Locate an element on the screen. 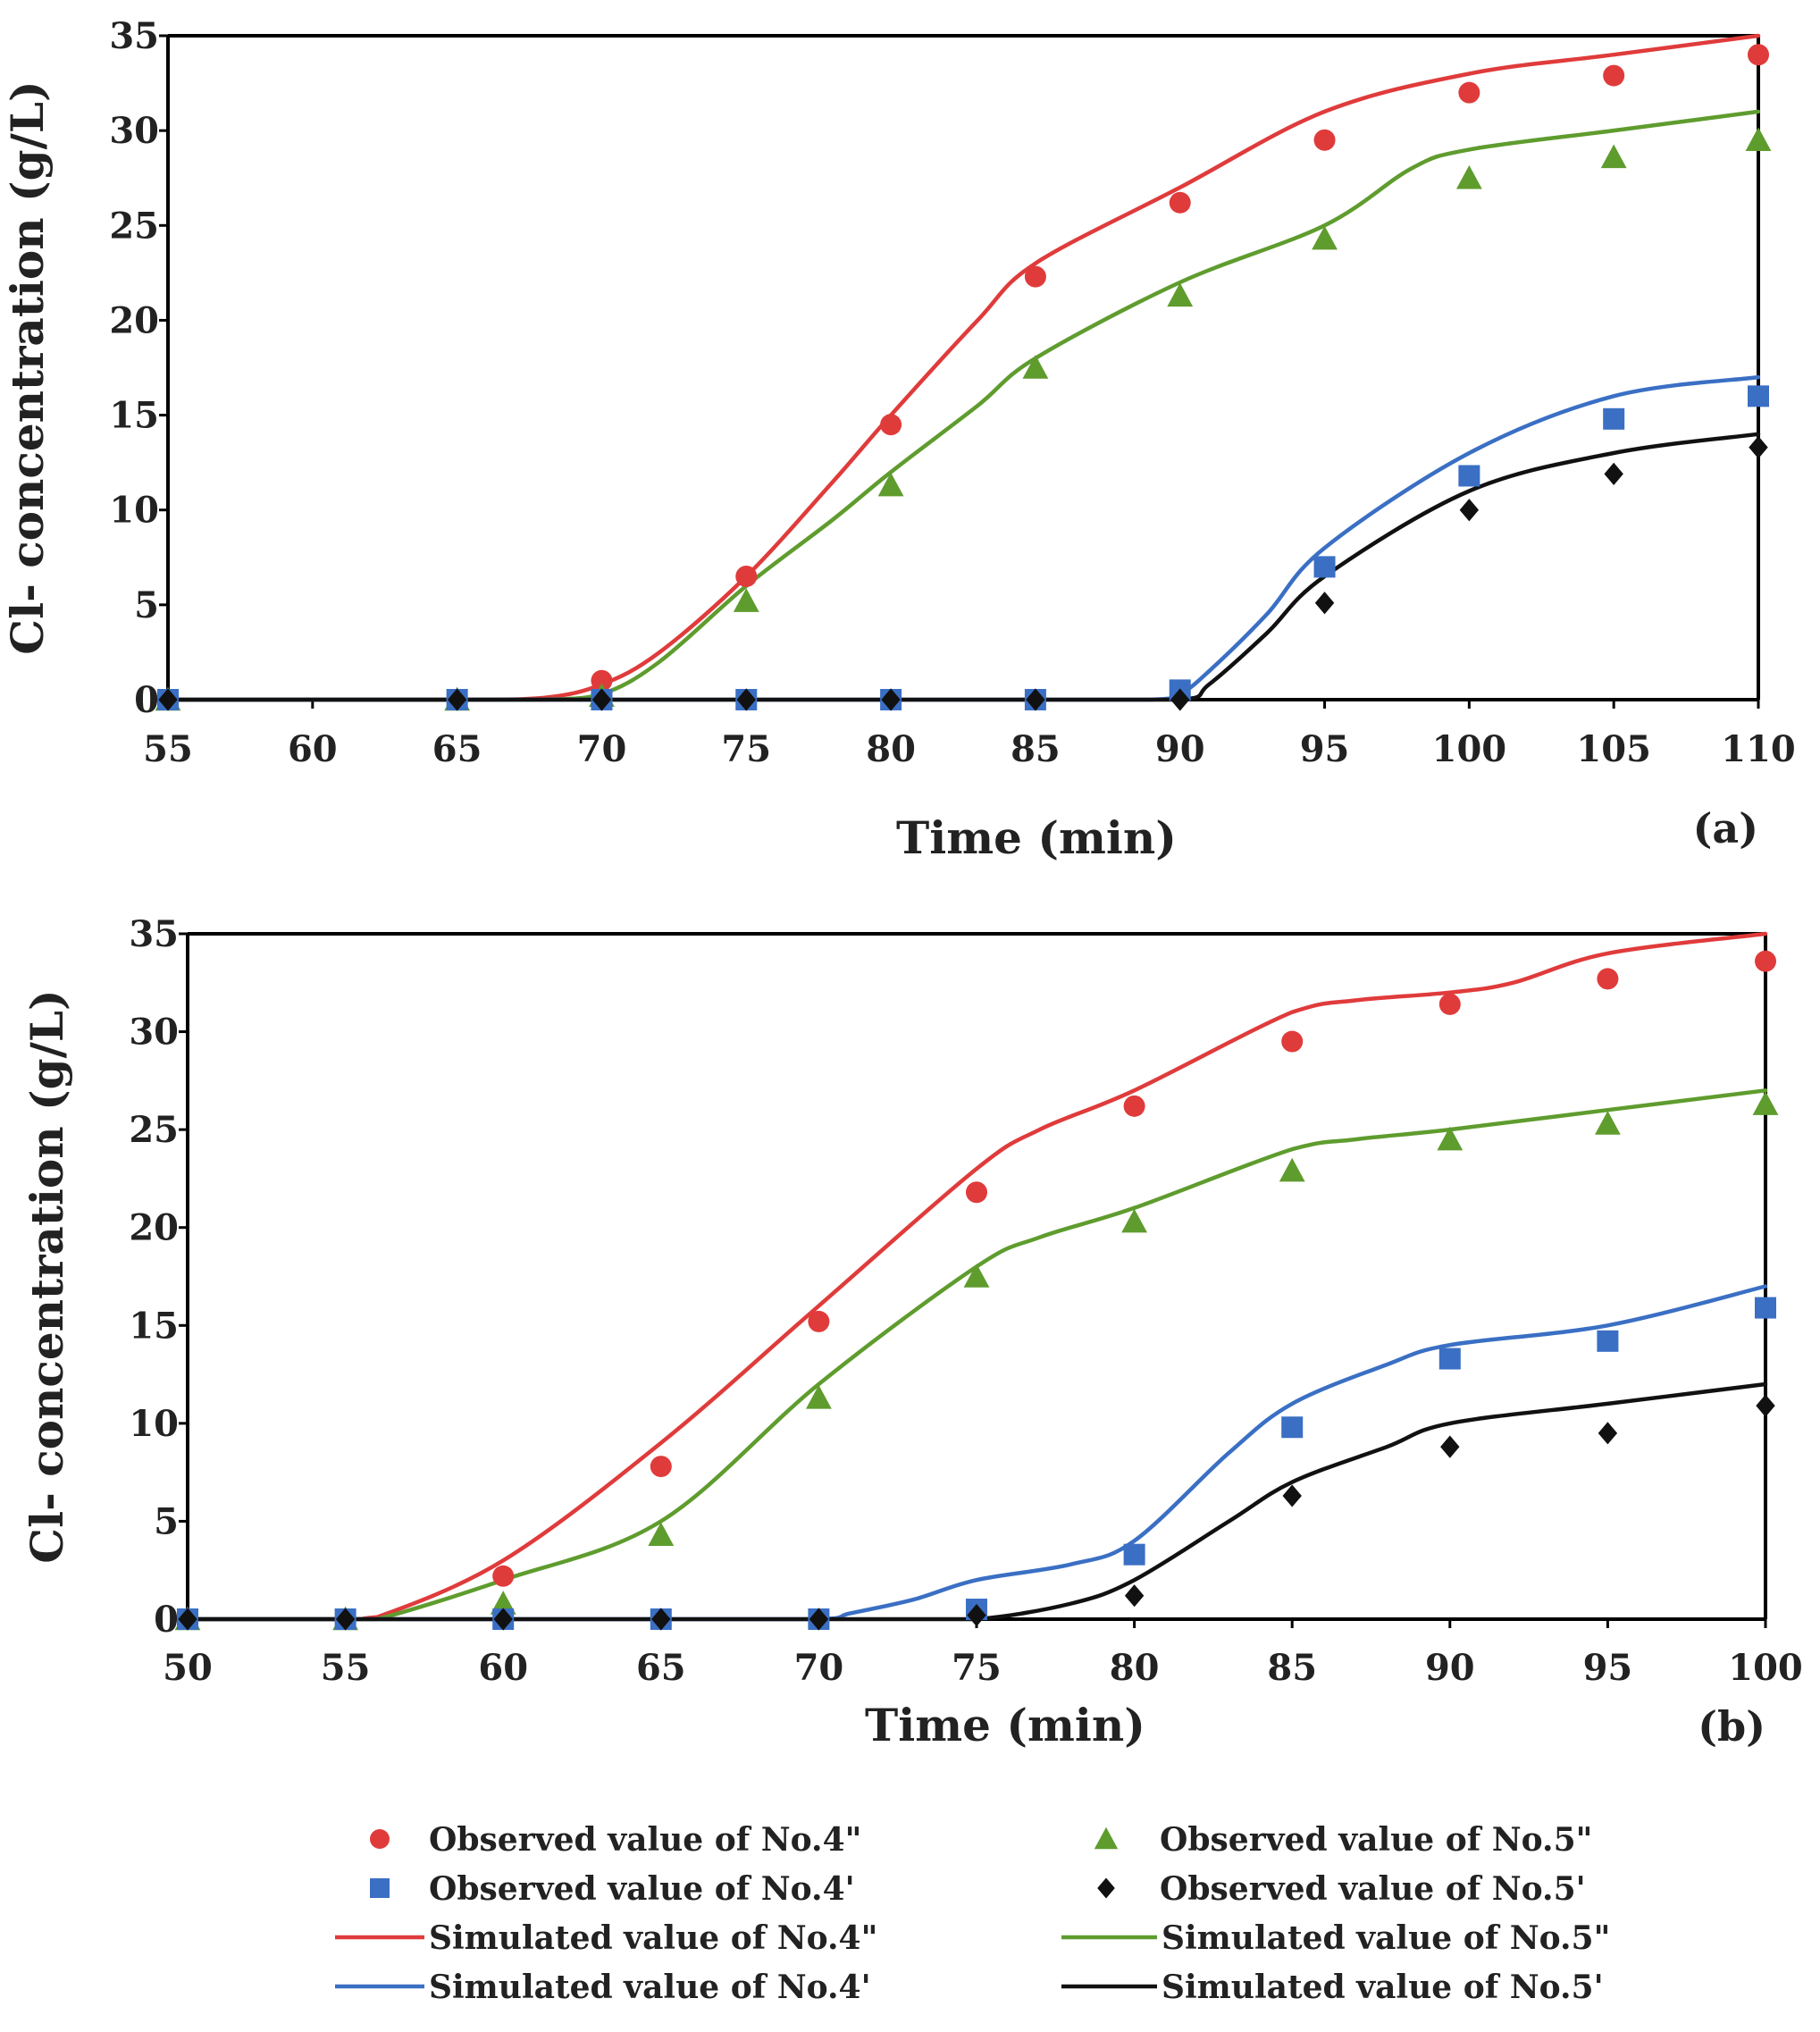  x-tick-label: 100 is located at coordinates (1470, 749).